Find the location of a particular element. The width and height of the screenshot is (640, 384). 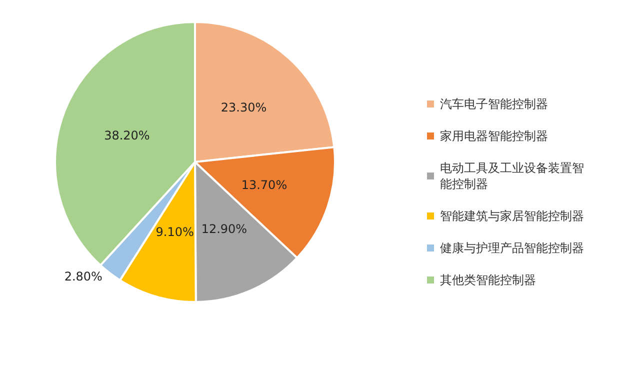

legend-label: 智能建筑与家居智能控制器 is located at coordinates (512, 216).